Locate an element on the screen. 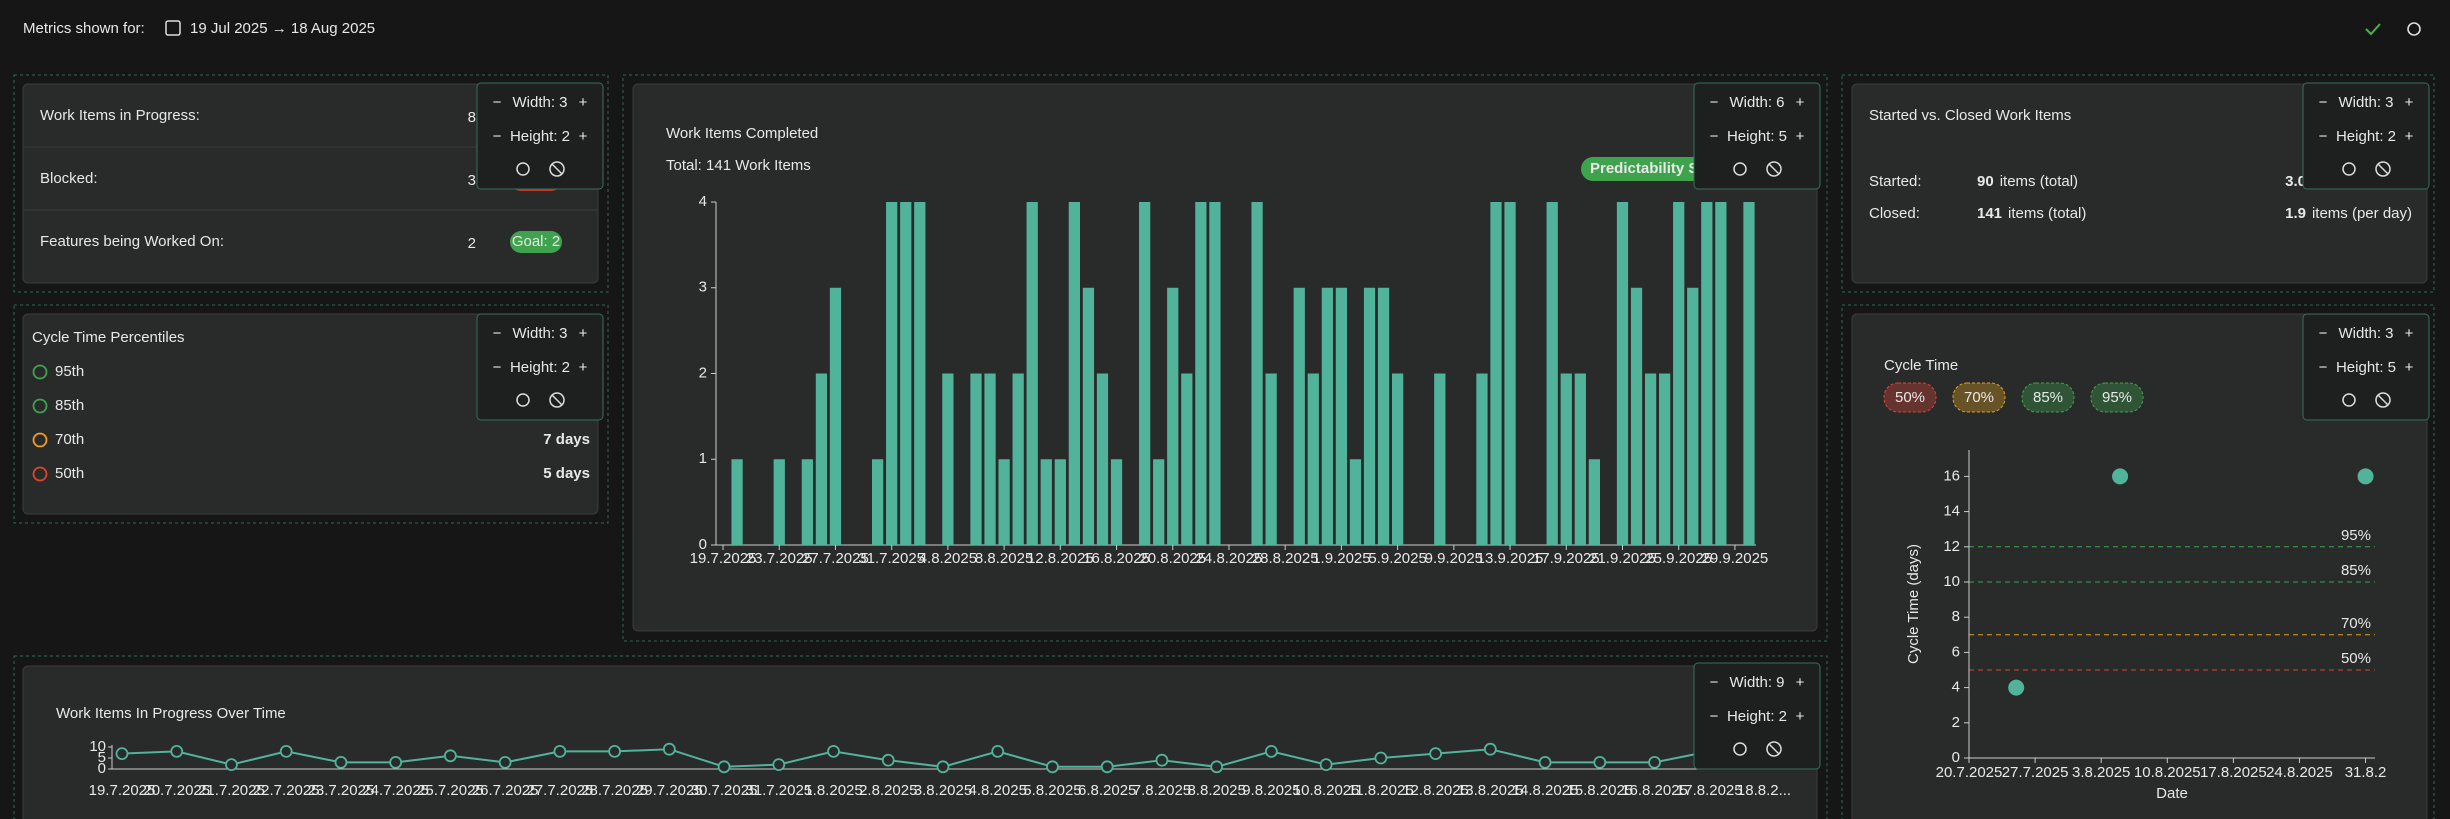  layout-panel is located at coordinates (2366, 136).